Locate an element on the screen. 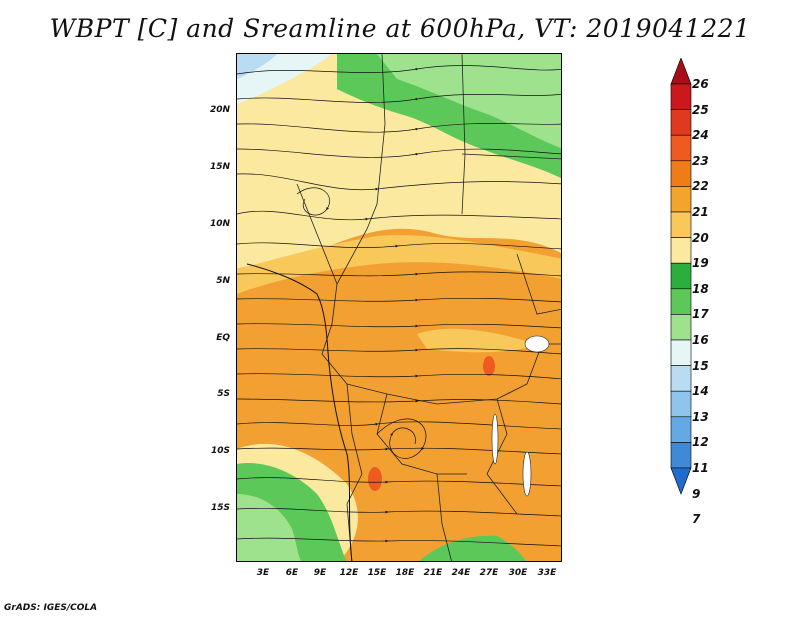 This screenshot has width=800, height=618. lon-label: 33E is located at coordinates (547, 573).